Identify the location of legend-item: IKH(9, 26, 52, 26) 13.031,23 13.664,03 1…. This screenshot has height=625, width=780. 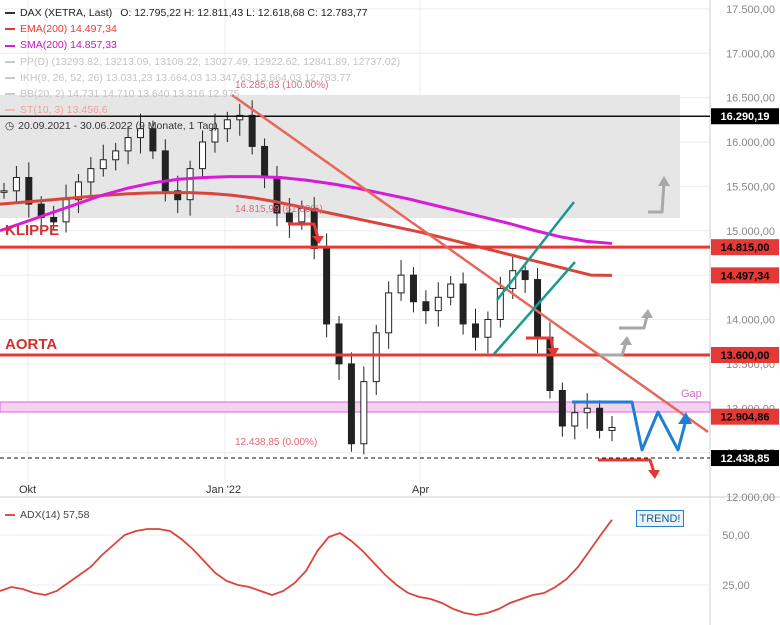
(202, 78).